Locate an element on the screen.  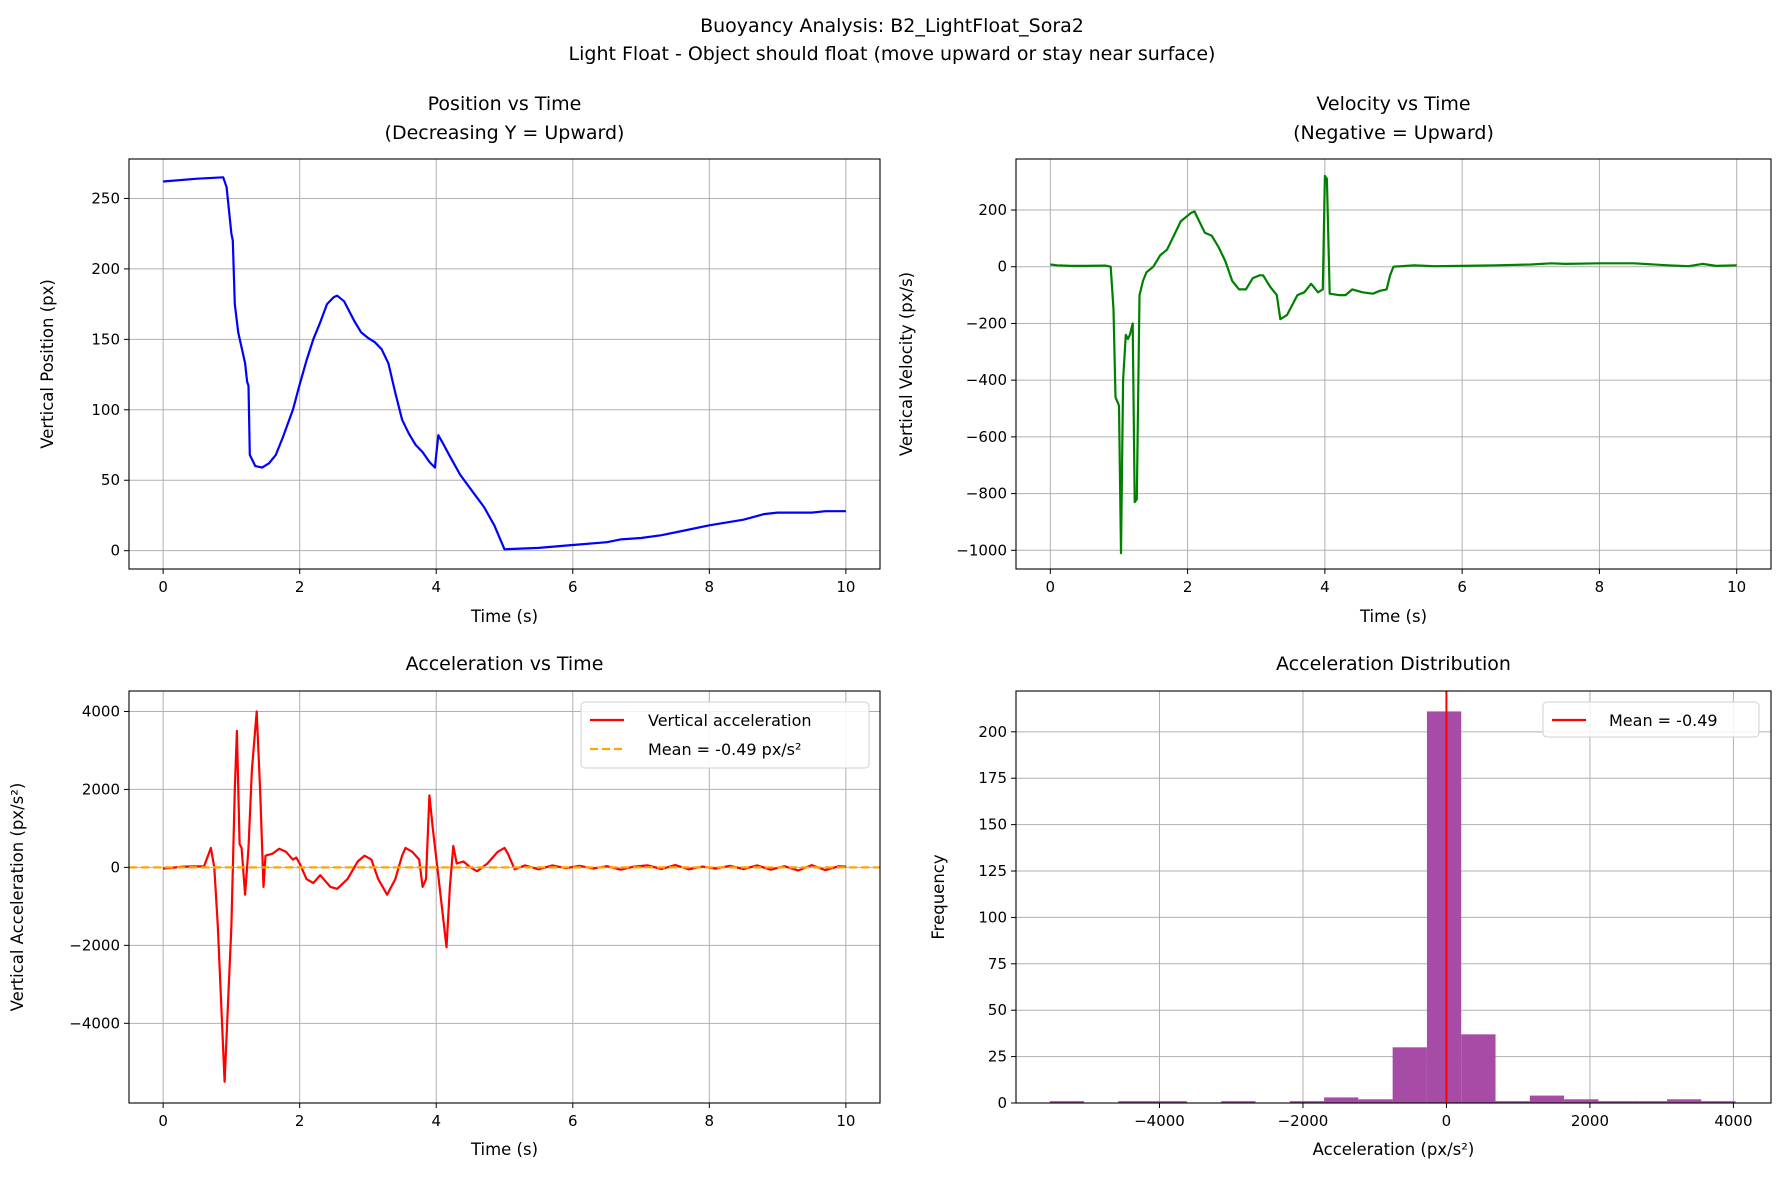
series-line-position is located at coordinates (504, 363).